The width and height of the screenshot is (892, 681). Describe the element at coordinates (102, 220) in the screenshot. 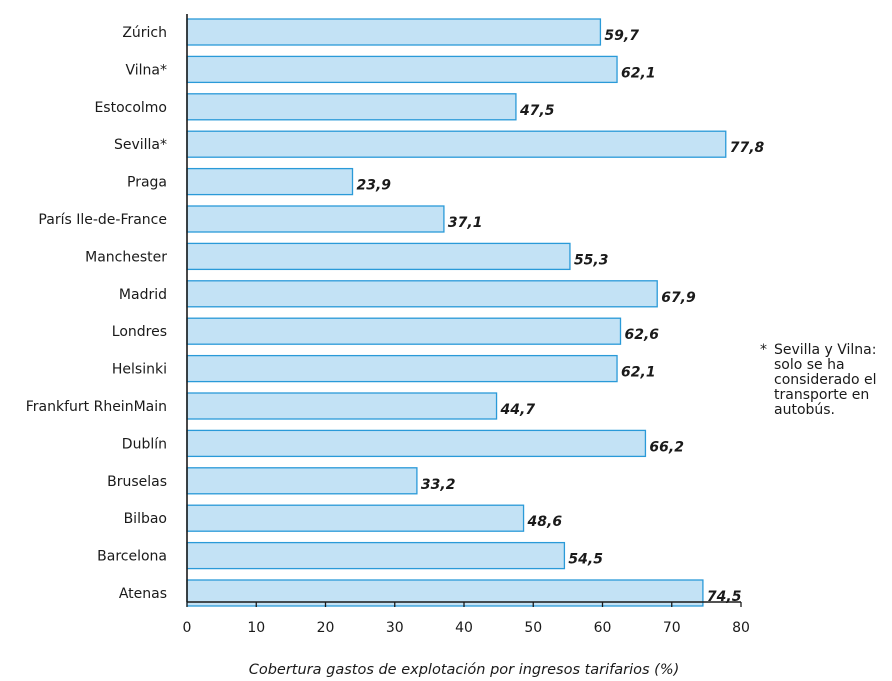

I see `category-label: París Ile-de-France` at that location.